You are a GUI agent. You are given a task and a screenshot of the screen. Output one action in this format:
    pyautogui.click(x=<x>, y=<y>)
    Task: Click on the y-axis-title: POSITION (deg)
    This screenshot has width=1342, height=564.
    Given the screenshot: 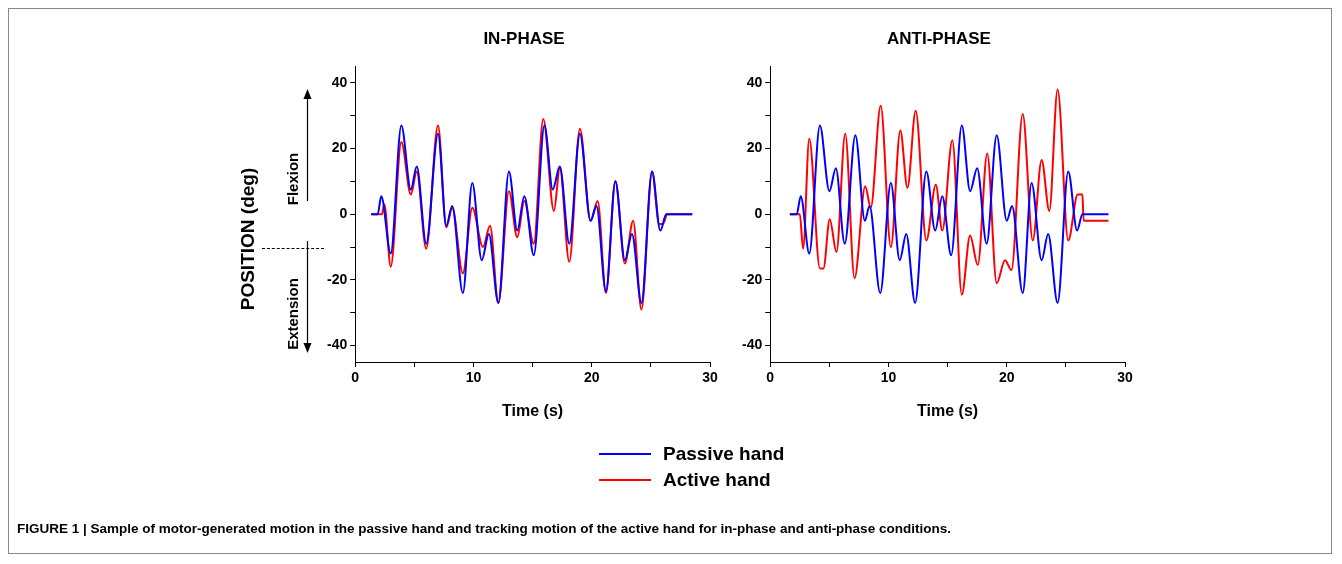 What is the action you would take?
    pyautogui.click(x=248, y=239)
    